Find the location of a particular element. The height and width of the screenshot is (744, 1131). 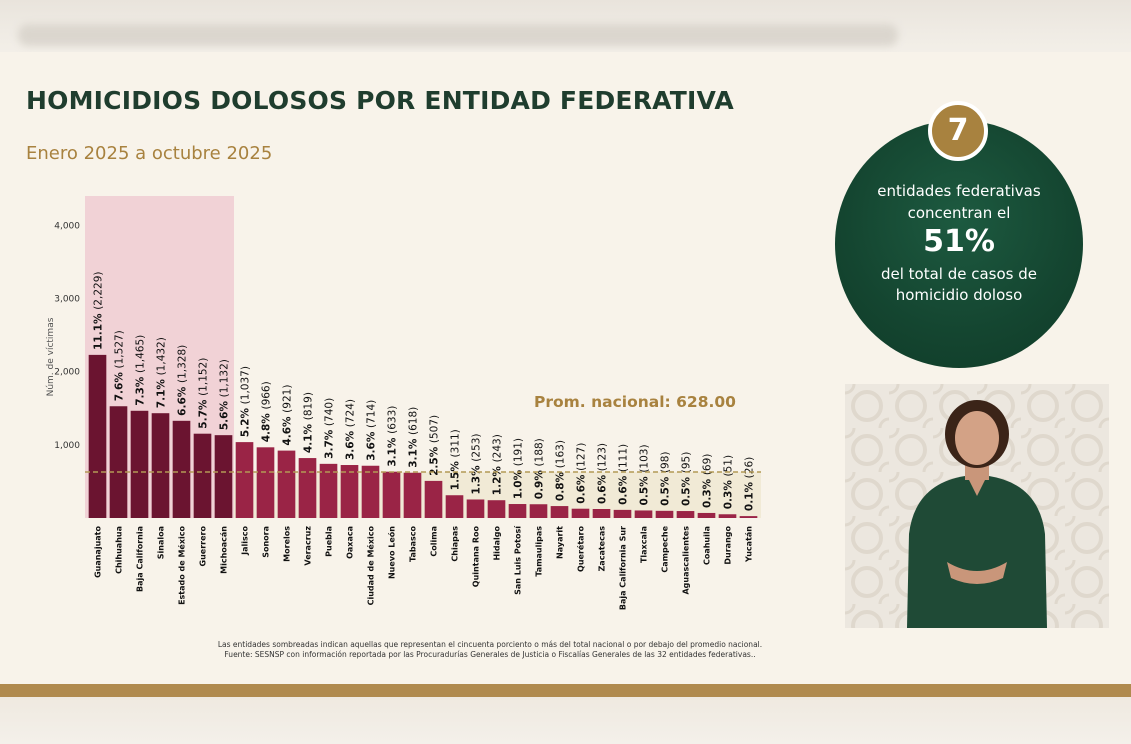

x-tick-label: Nuevo León is located at coordinates (392, 552).